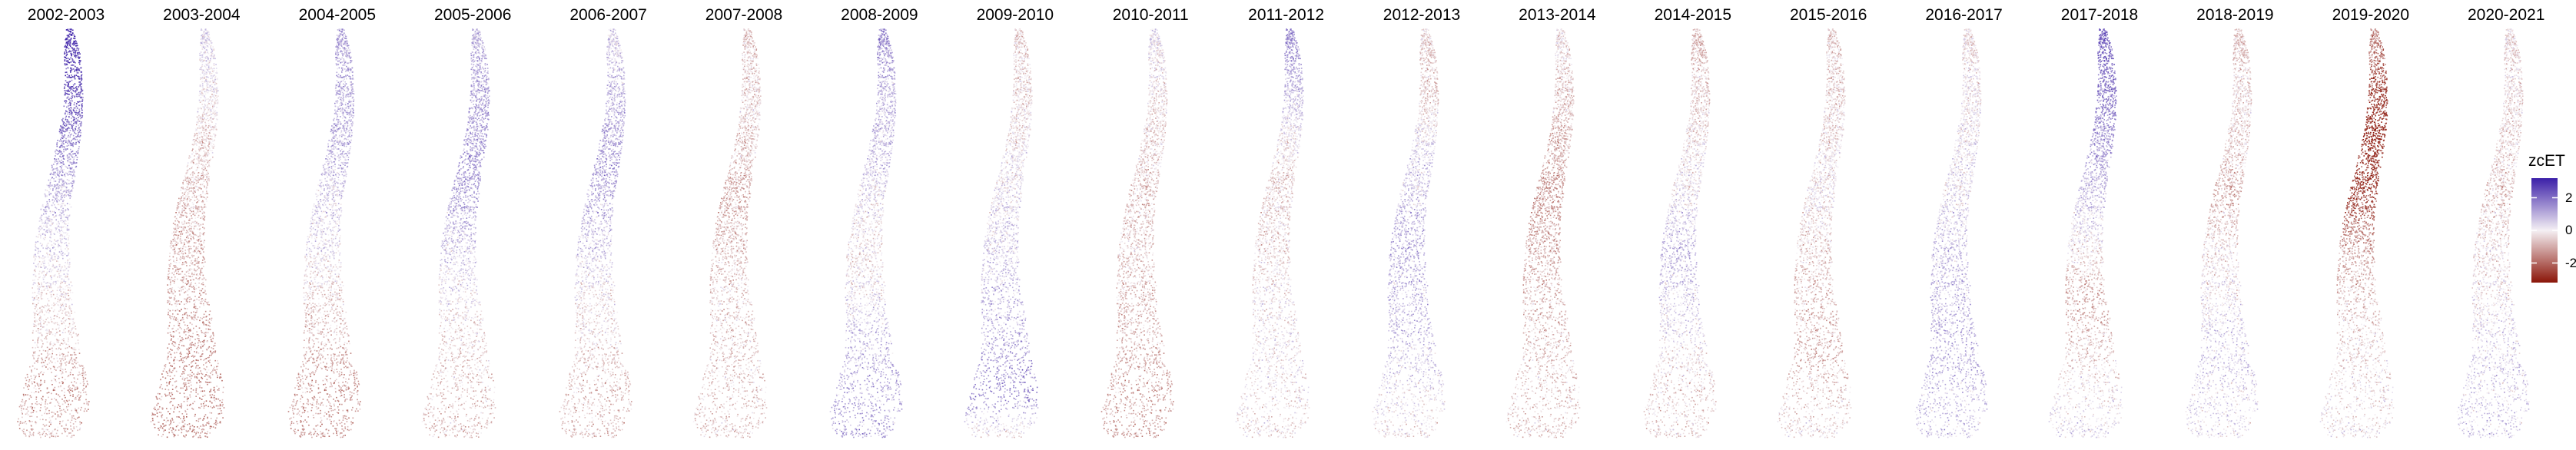  What do you see at coordinates (2568, 197) in the screenshot?
I see `legend-tick-label: 2` at bounding box center [2568, 197].